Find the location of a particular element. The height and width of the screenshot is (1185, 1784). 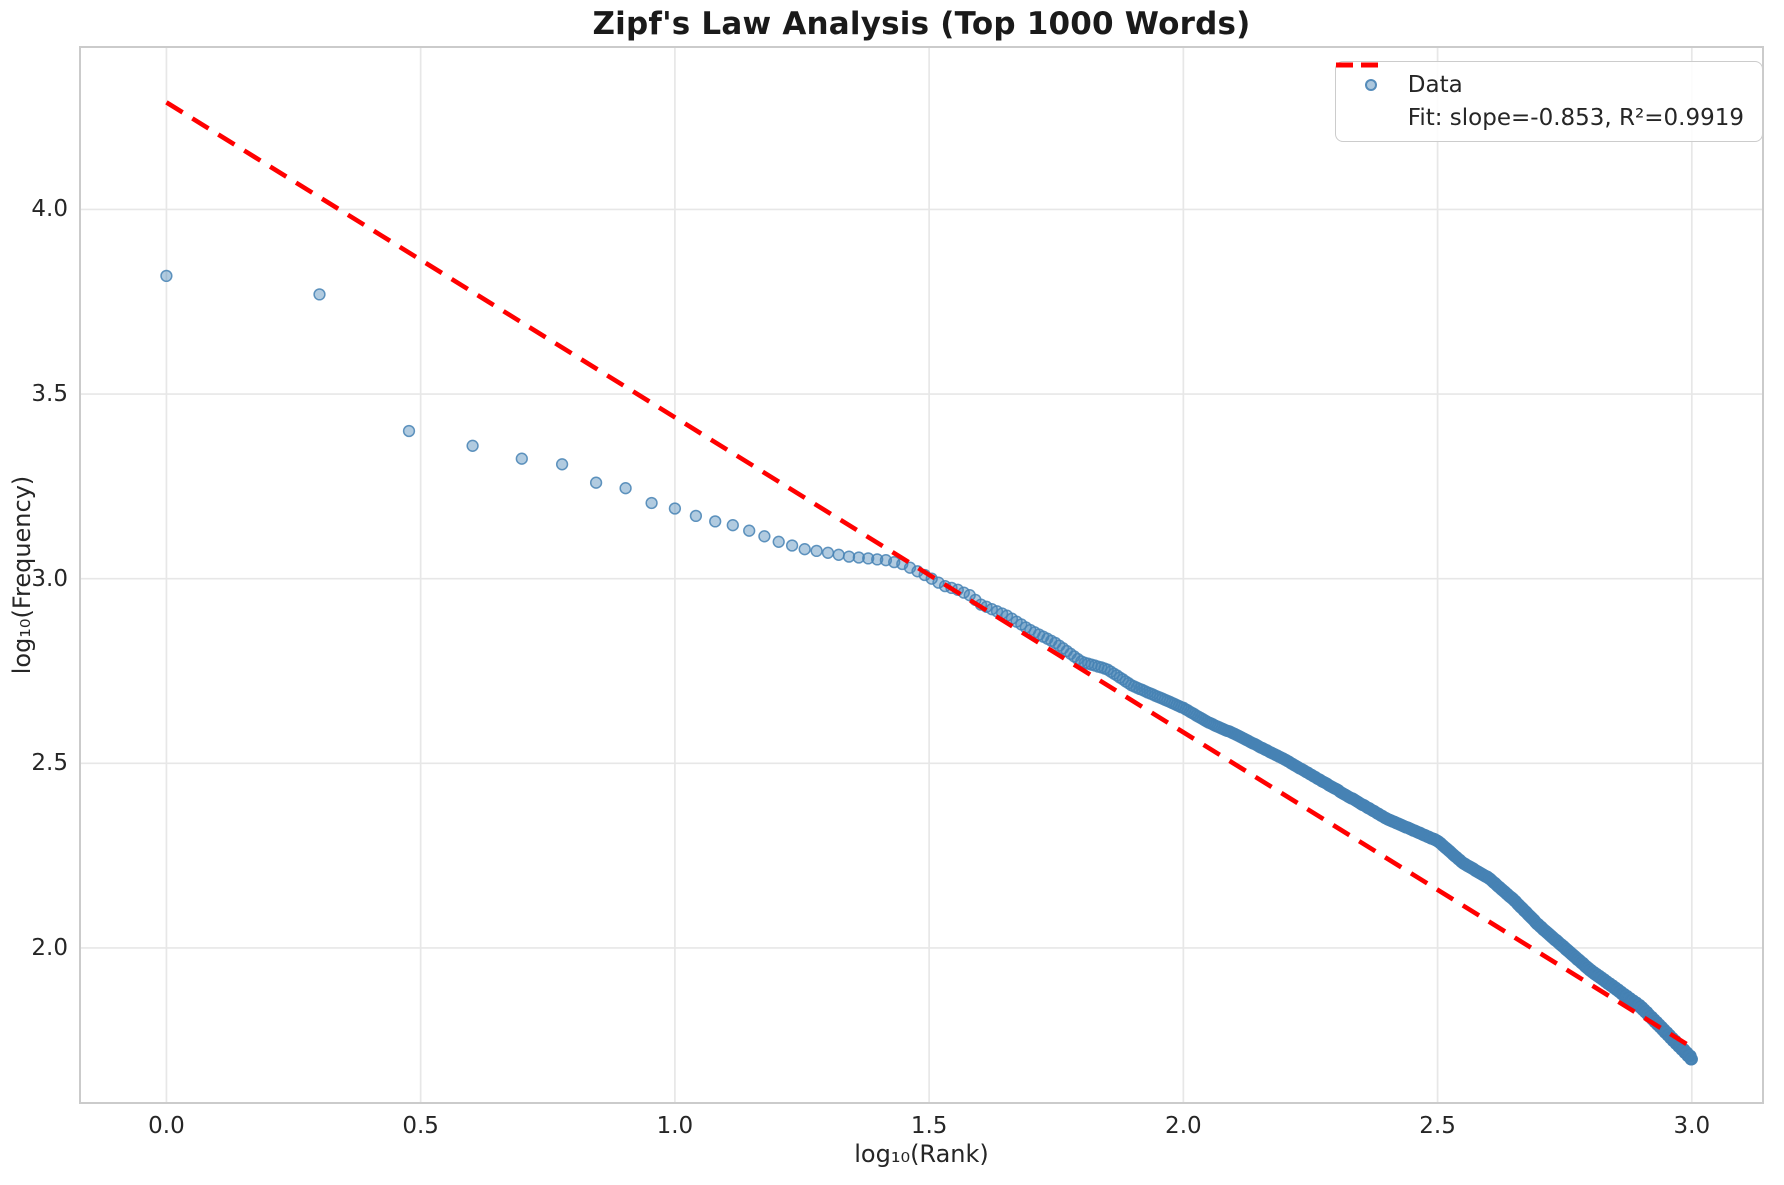

x-tick-label: 2.5 is located at coordinates (1437, 1126).